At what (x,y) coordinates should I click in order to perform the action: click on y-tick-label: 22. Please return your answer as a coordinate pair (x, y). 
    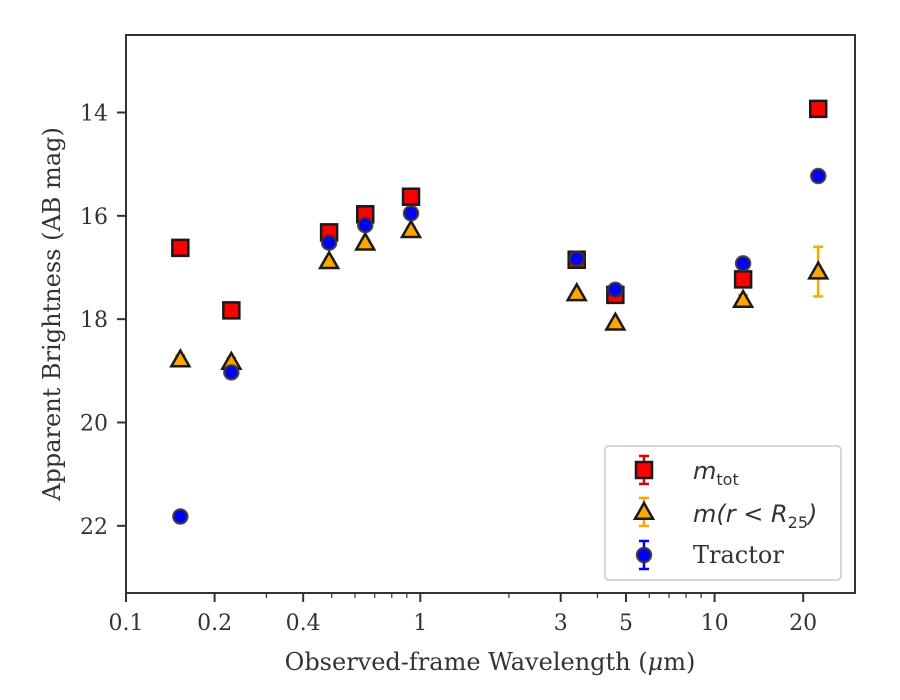
    Looking at the image, I should click on (94, 527).